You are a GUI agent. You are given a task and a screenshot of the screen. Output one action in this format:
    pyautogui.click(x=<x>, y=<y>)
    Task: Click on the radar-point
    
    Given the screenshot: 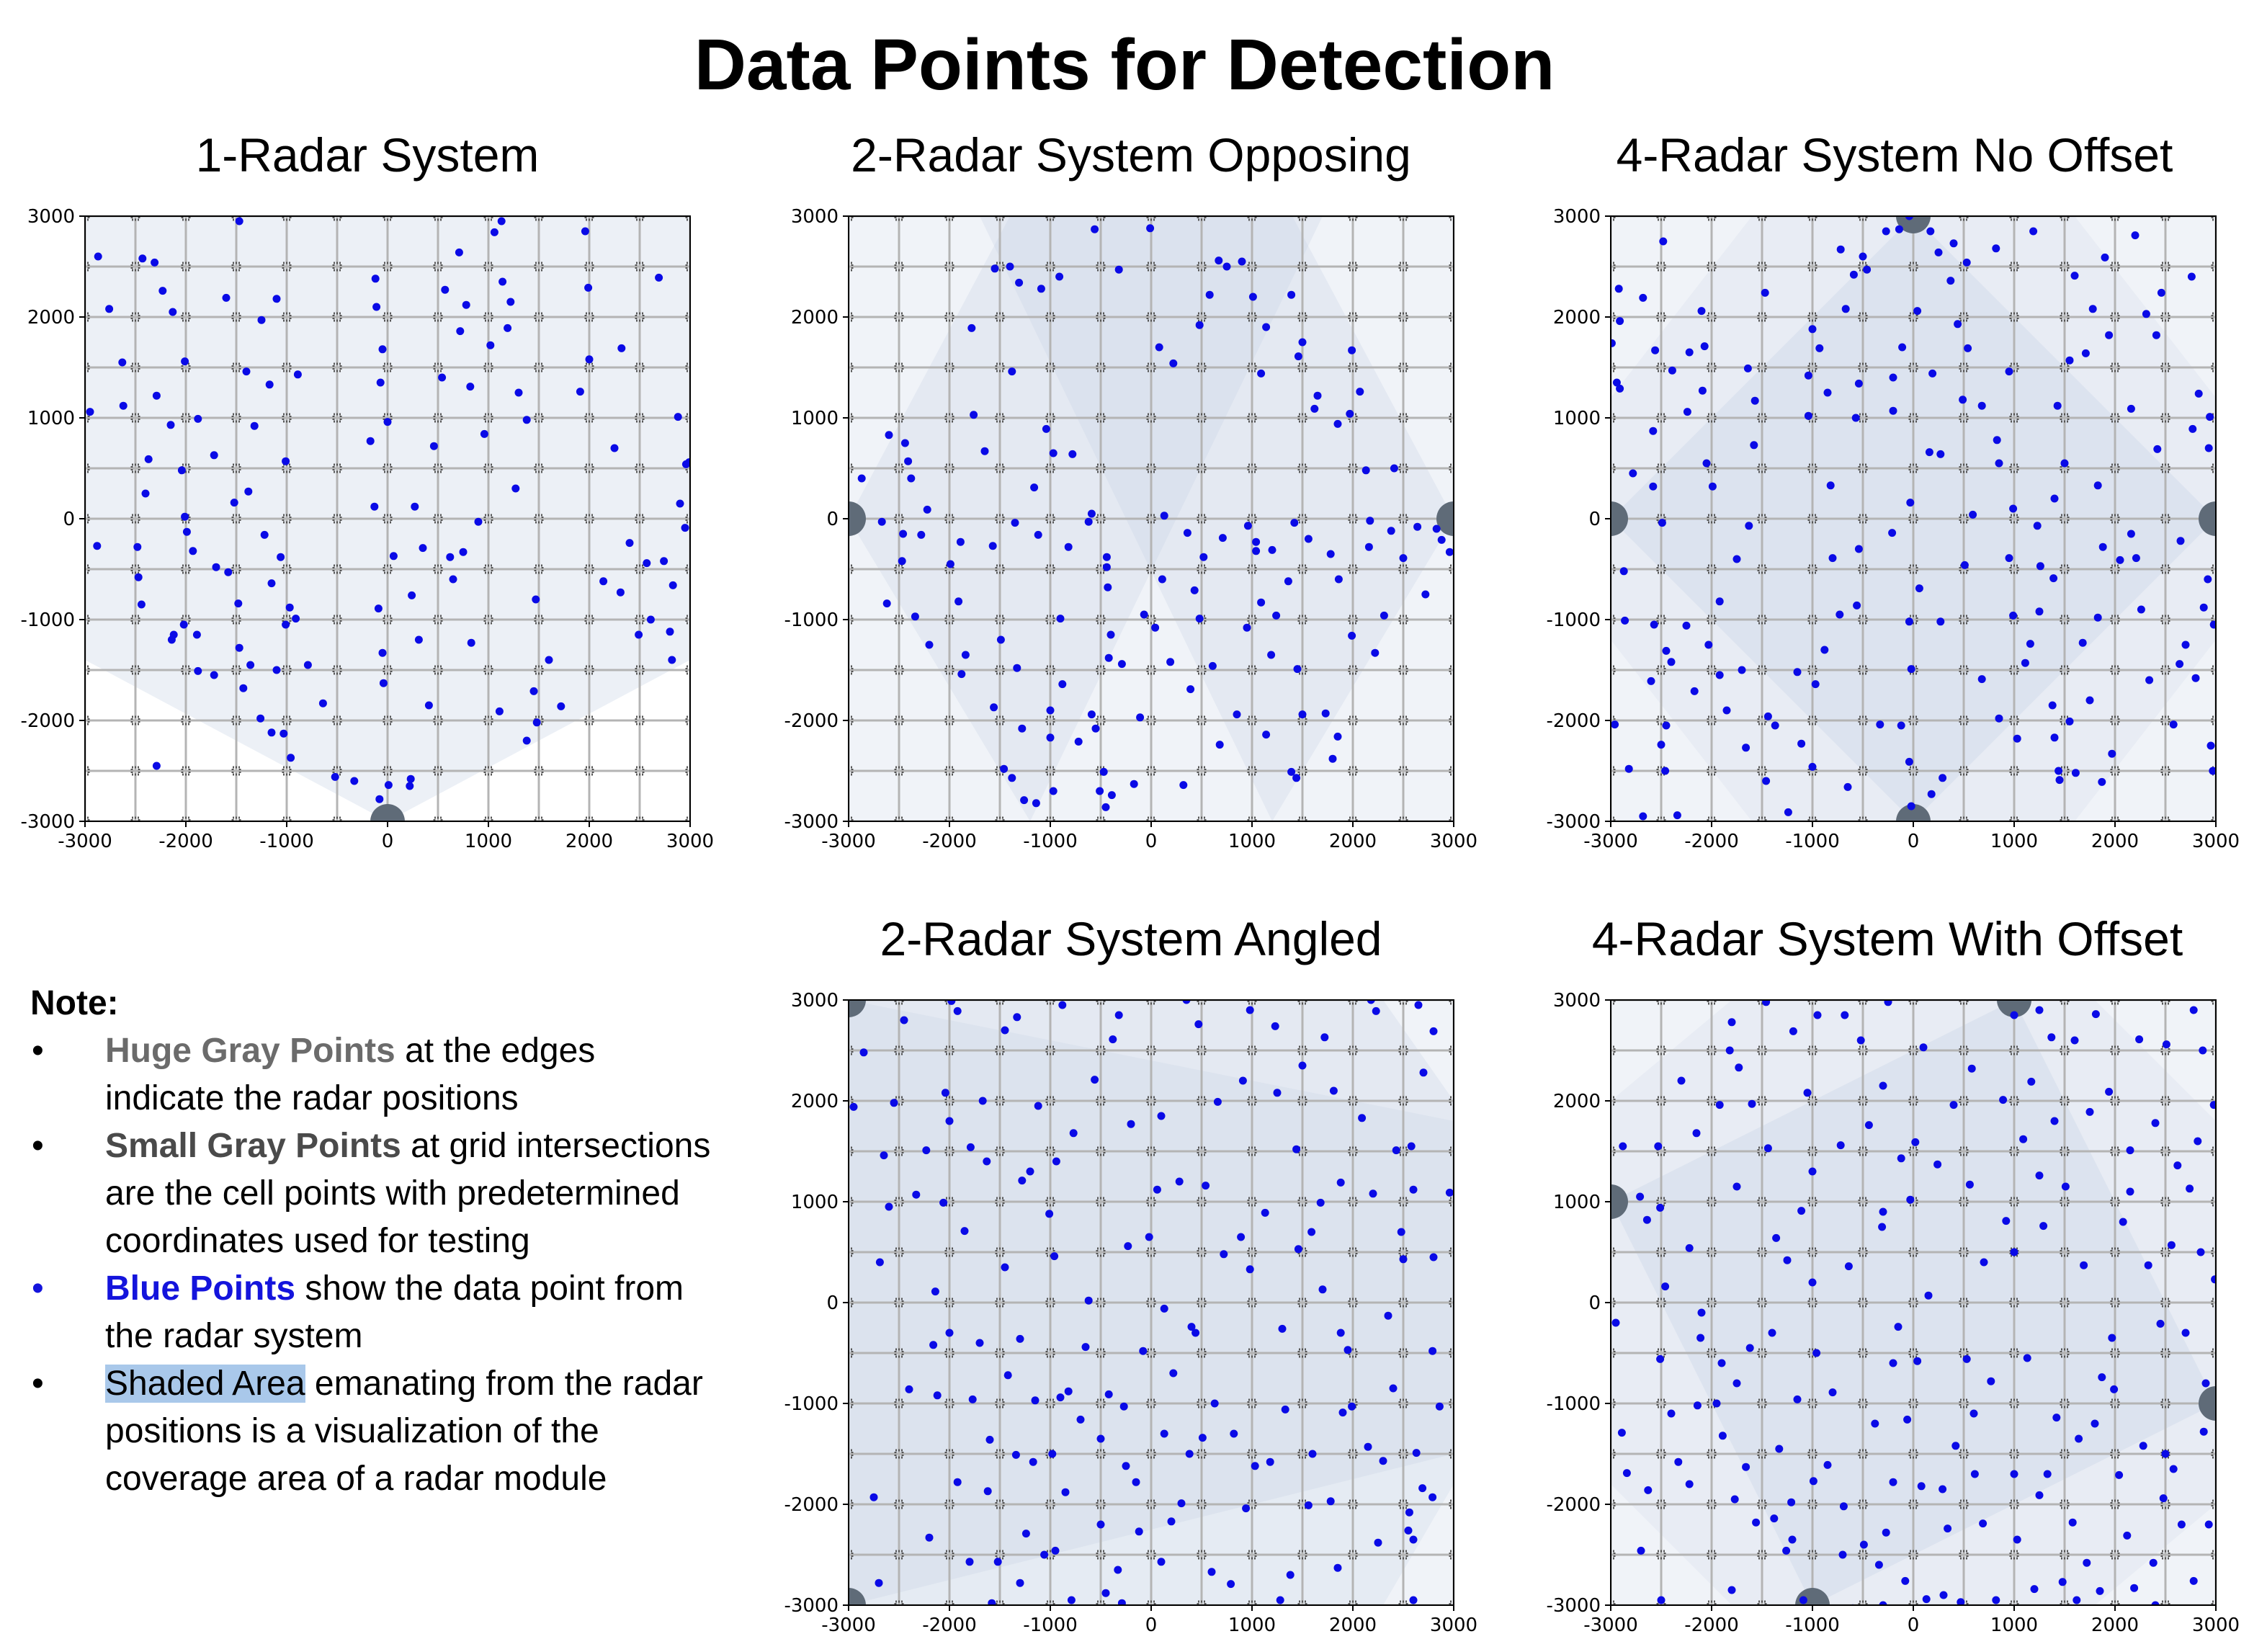 What is the action you would take?
    pyautogui.click(x=857, y=518)
    